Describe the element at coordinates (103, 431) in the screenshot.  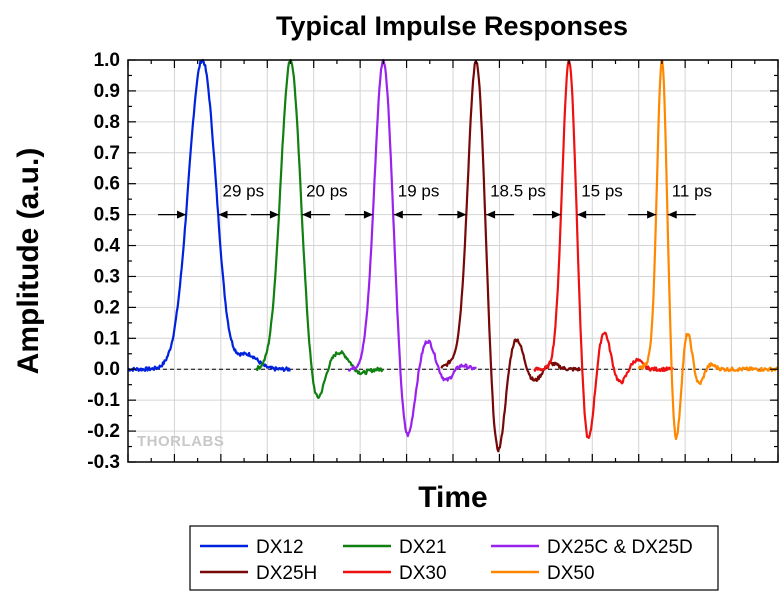
I see `y-tick-label: -0.2` at that location.